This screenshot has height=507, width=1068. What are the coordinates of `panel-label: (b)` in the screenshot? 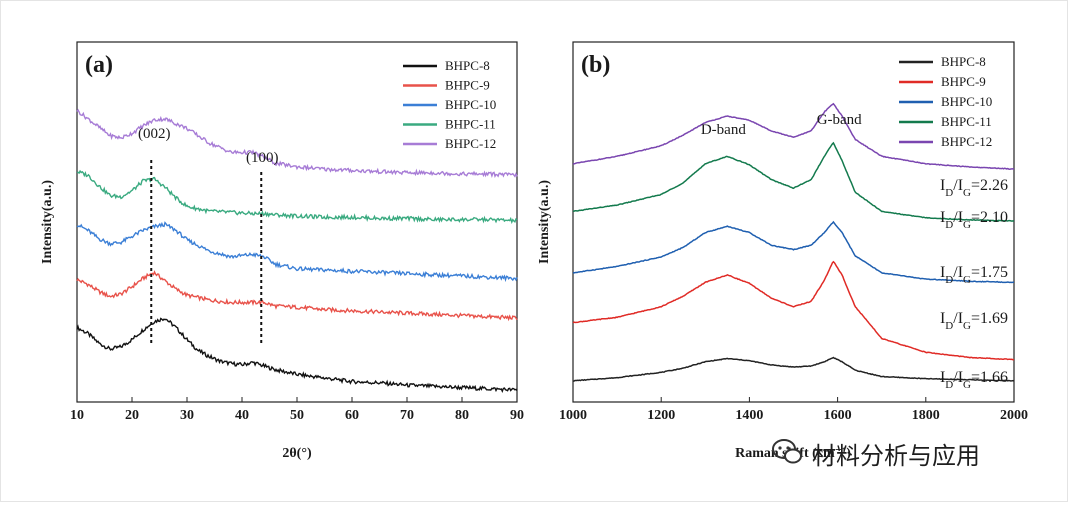 It's located at (595, 65).